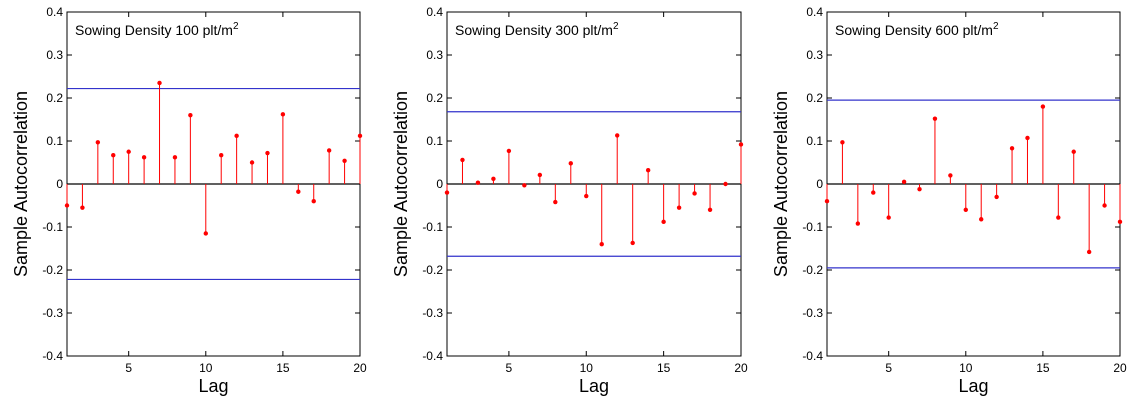  Describe the element at coordinates (154, 30) in the screenshot. I see `title-text: Sowing Density 100 plt/m` at that location.